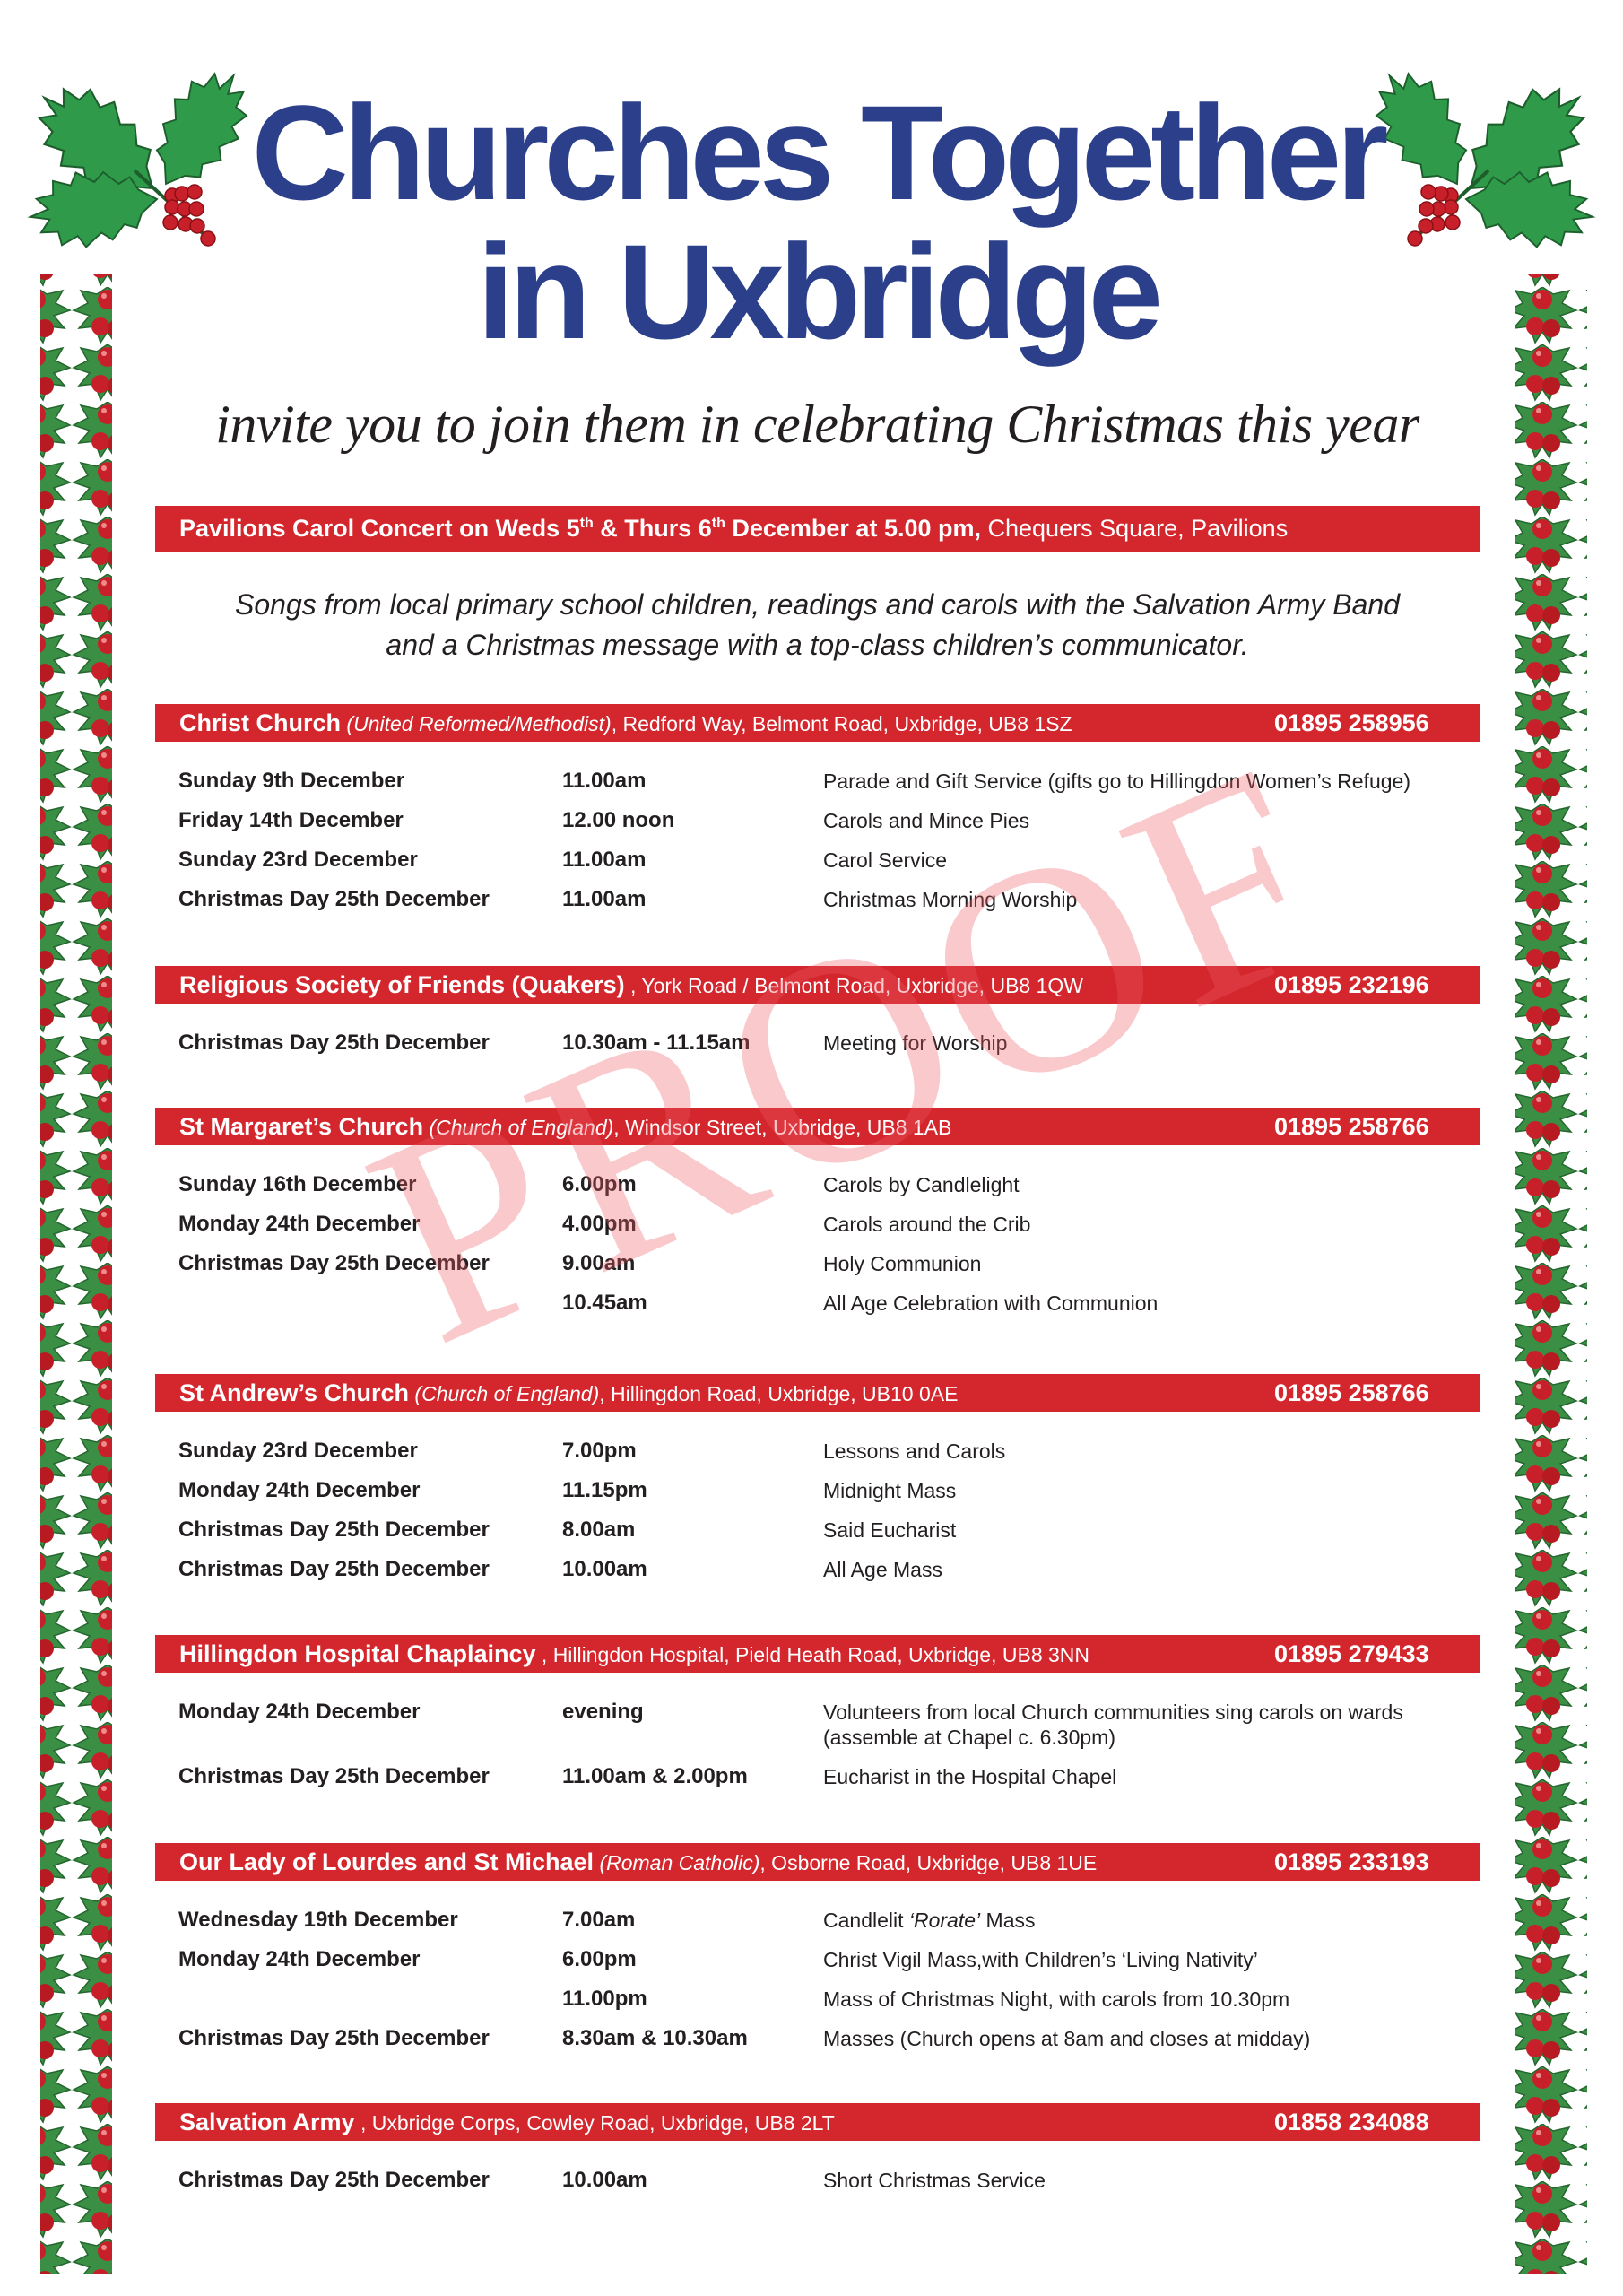  Describe the element at coordinates (928, 1862) in the screenshot. I see `church-address: , Osborne Road, Uxbridge, UB8 1UE` at that location.